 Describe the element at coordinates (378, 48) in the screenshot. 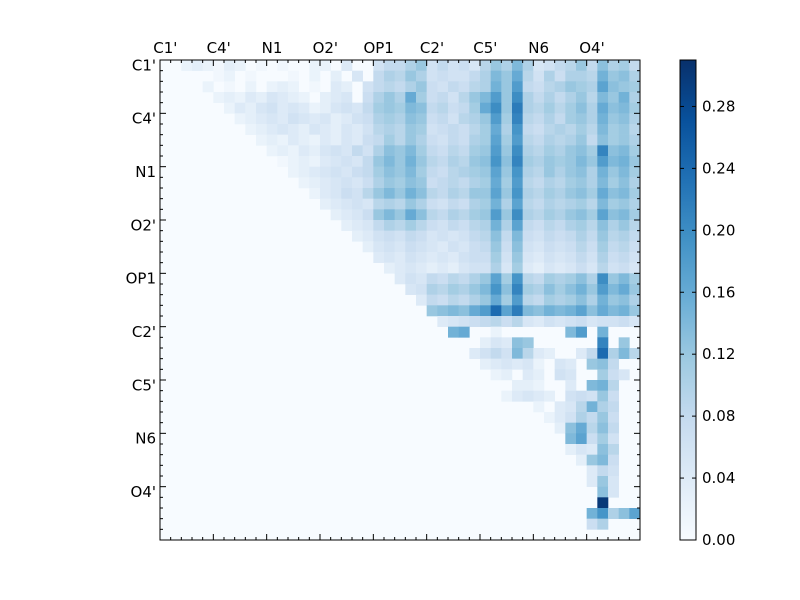

I see `x-tick-label: OP1` at that location.